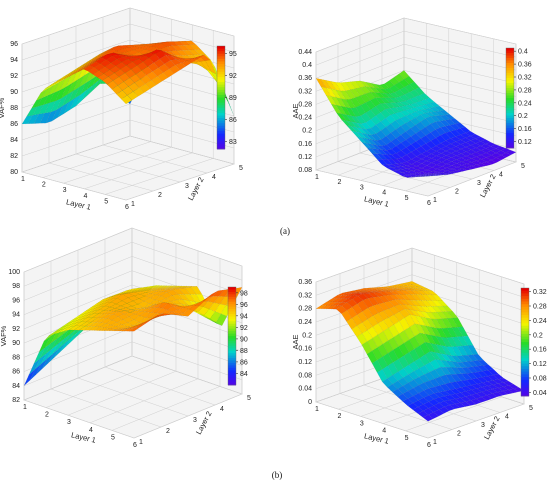 The image size is (550, 483). What do you see at coordinates (362, 187) in the screenshot?
I see `x-tick-label: 3` at bounding box center [362, 187].